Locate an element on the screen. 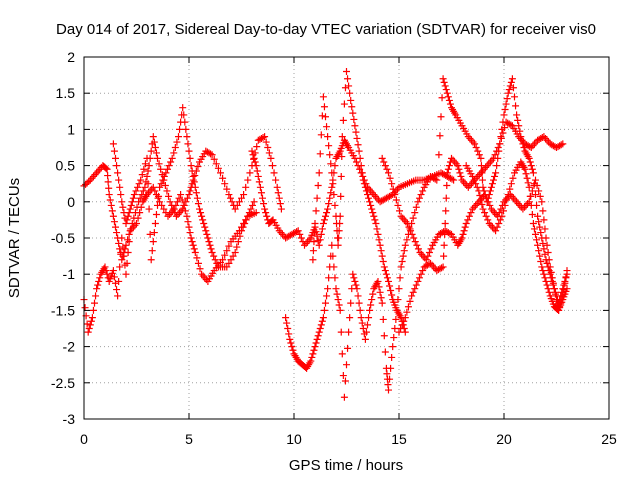 This screenshot has height=480, width=640. y-tick-label: 1 is located at coordinates (71, 129).